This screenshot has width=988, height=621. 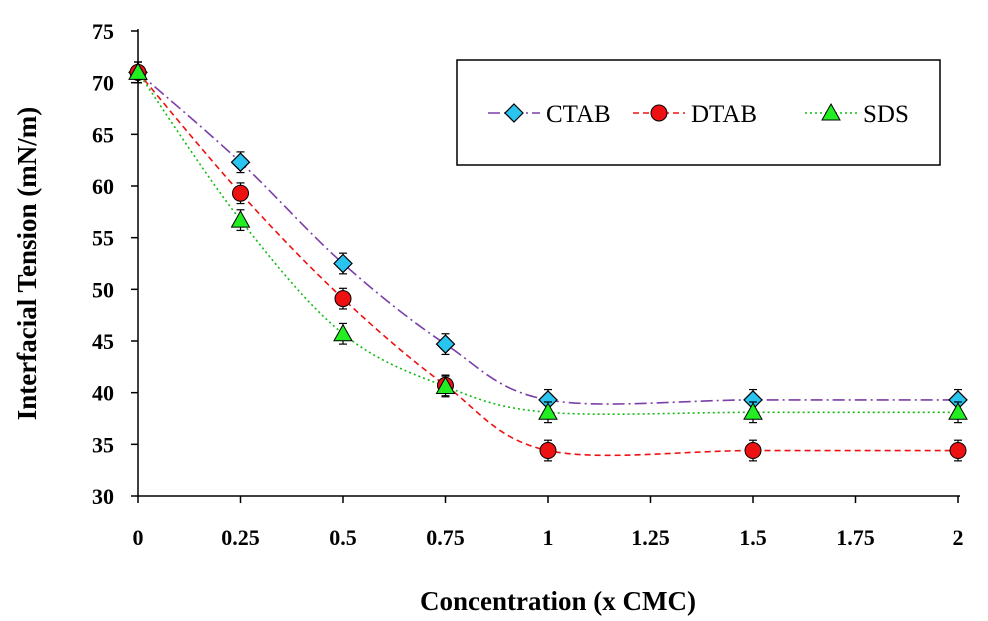 I want to click on x-tick-label: 1.25, so click(x=650, y=537).